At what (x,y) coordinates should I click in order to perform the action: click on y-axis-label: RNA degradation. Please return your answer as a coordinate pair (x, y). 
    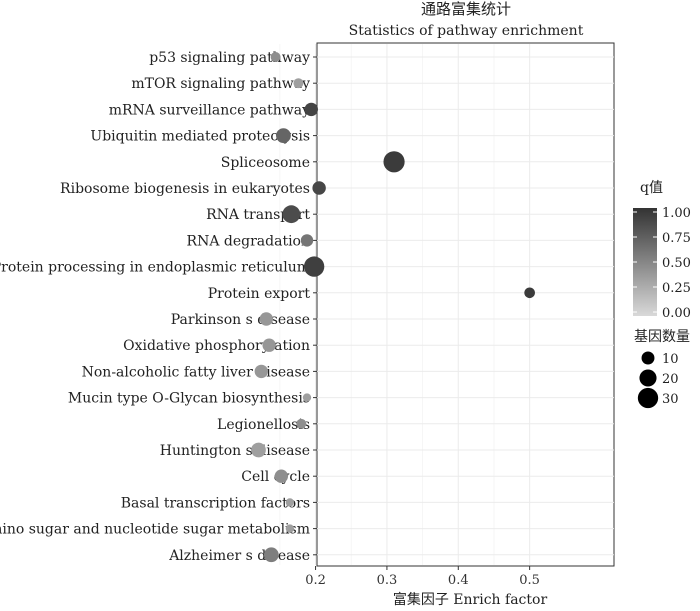
    Looking at the image, I should click on (248, 241).